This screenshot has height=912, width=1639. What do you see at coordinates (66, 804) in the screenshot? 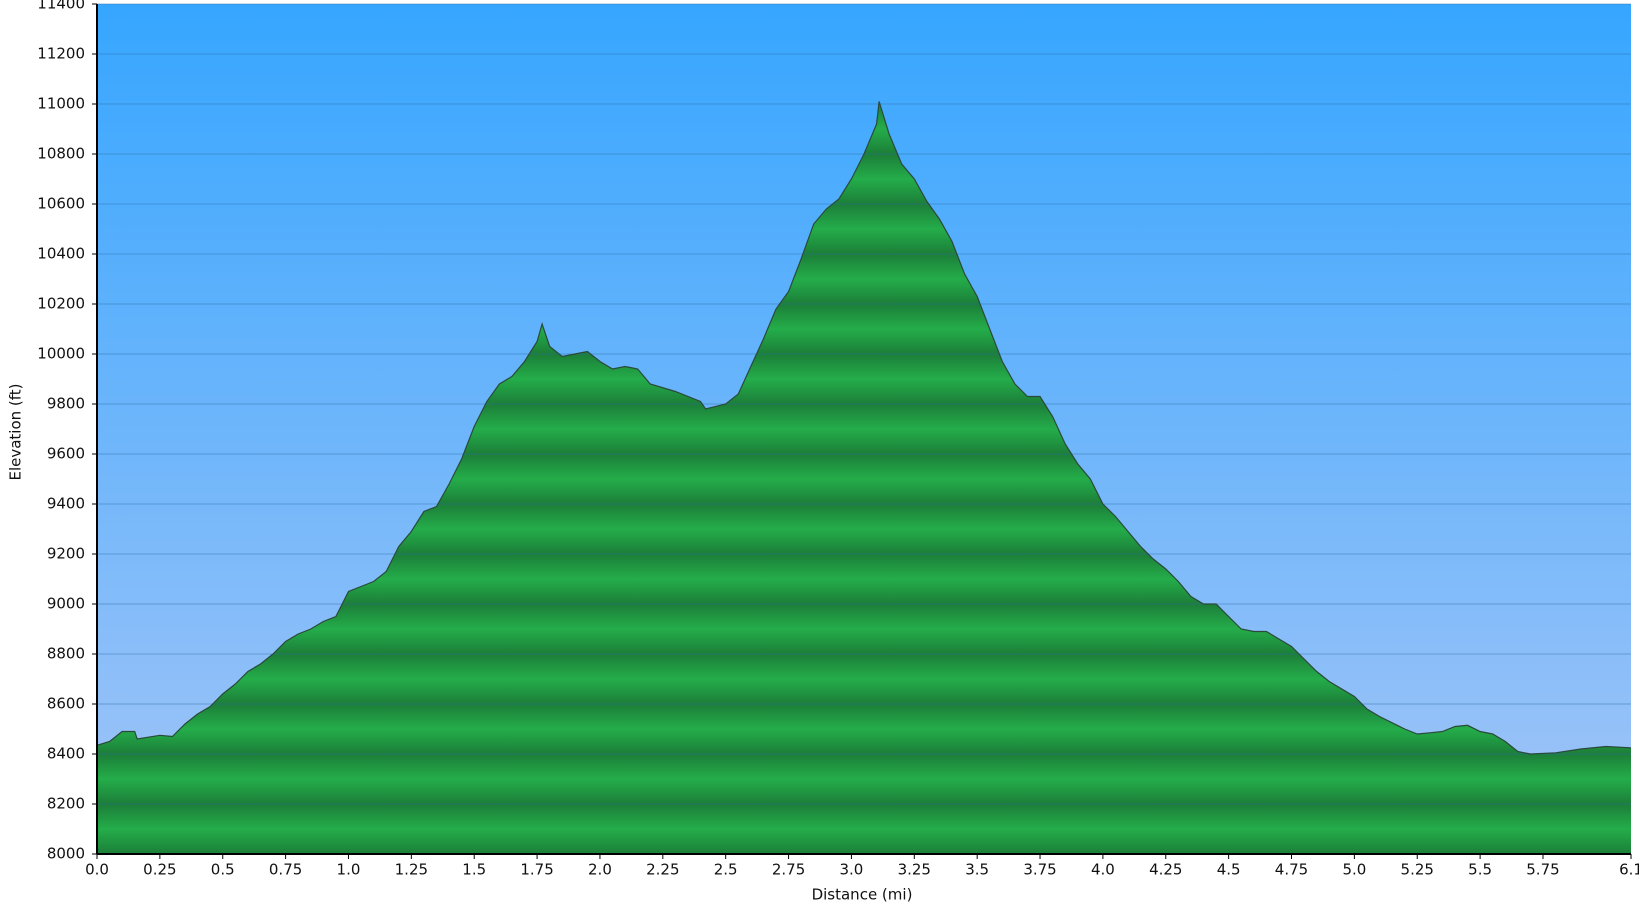
I see `y-tick-label: 8200` at bounding box center [66, 804].